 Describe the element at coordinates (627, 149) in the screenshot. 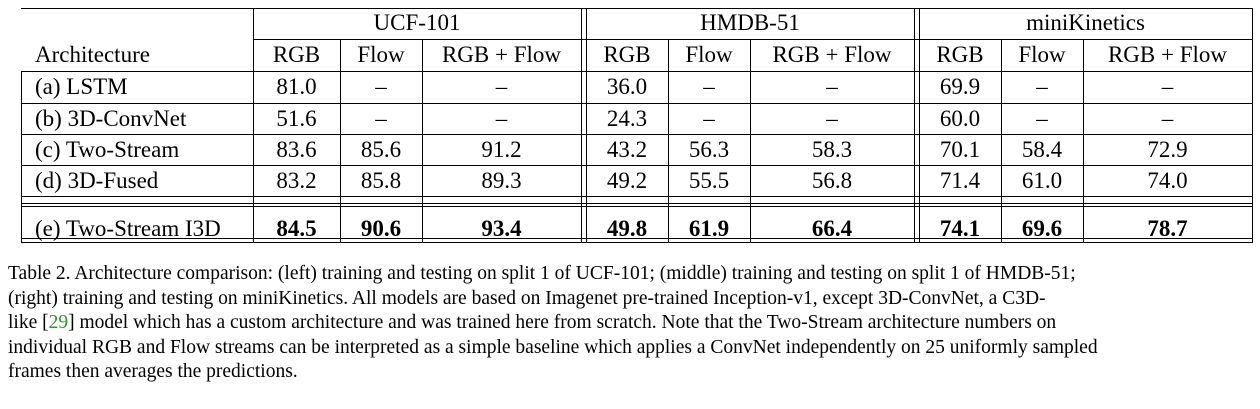

I see `table-cell-value: 43.2` at that location.